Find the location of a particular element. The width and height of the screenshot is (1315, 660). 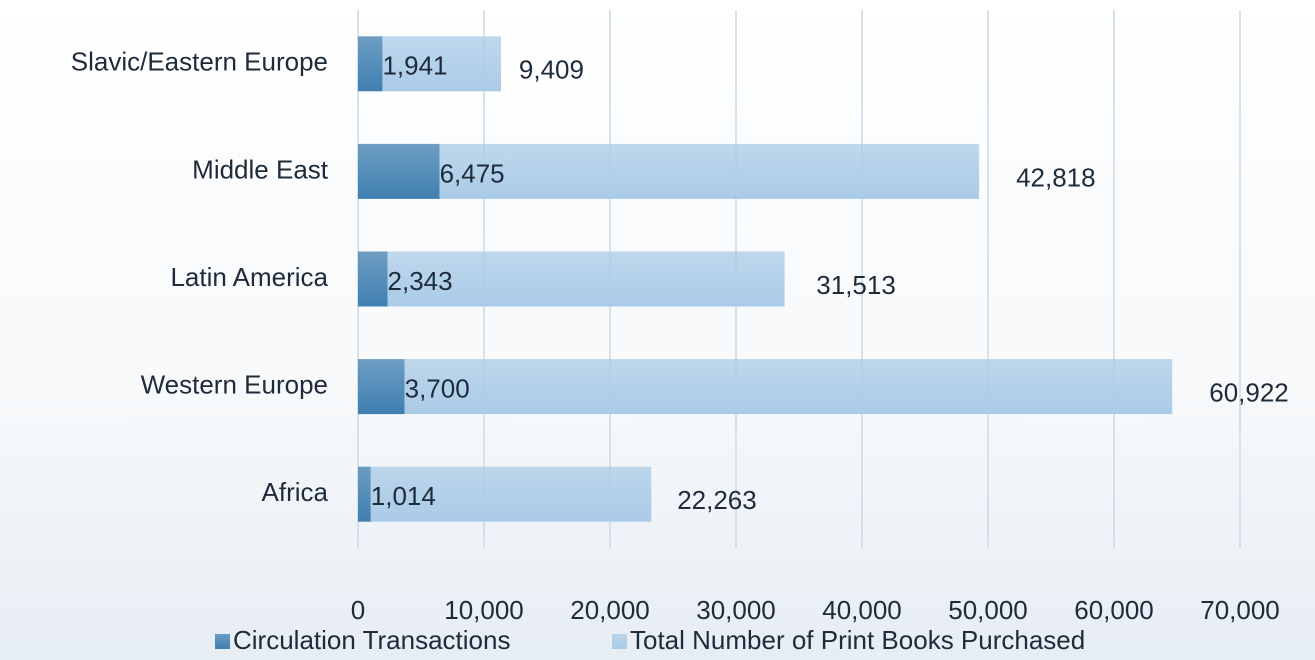

legend-label: Circulation Transactions is located at coordinates (371, 640).